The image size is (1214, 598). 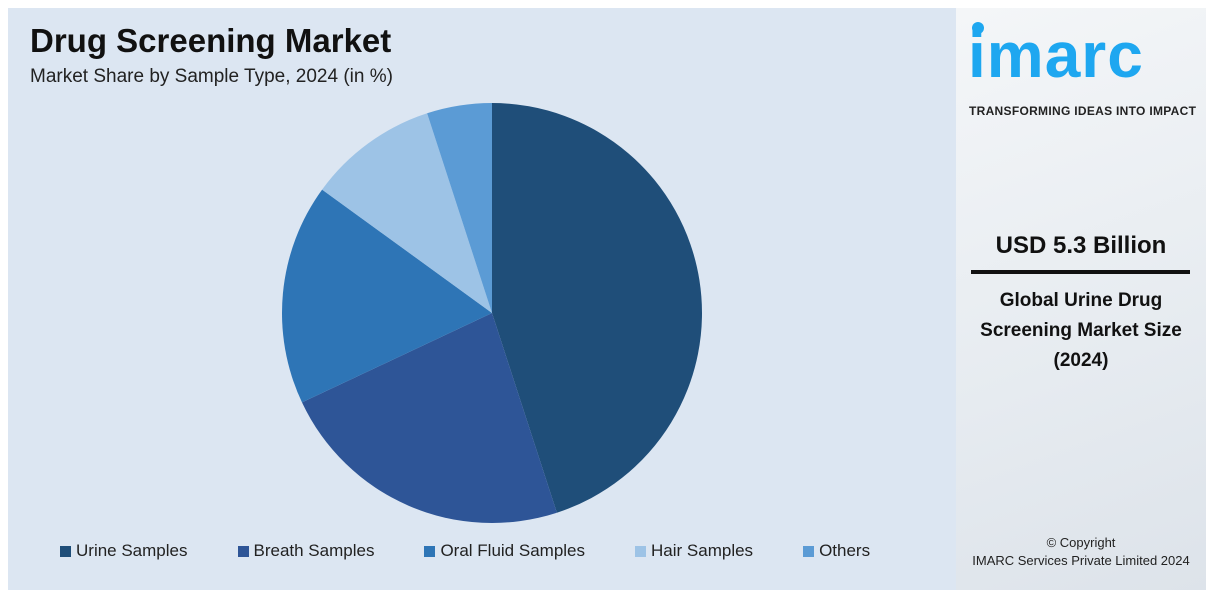 I want to click on pie-slice-hair-samples, so click(x=407, y=213).